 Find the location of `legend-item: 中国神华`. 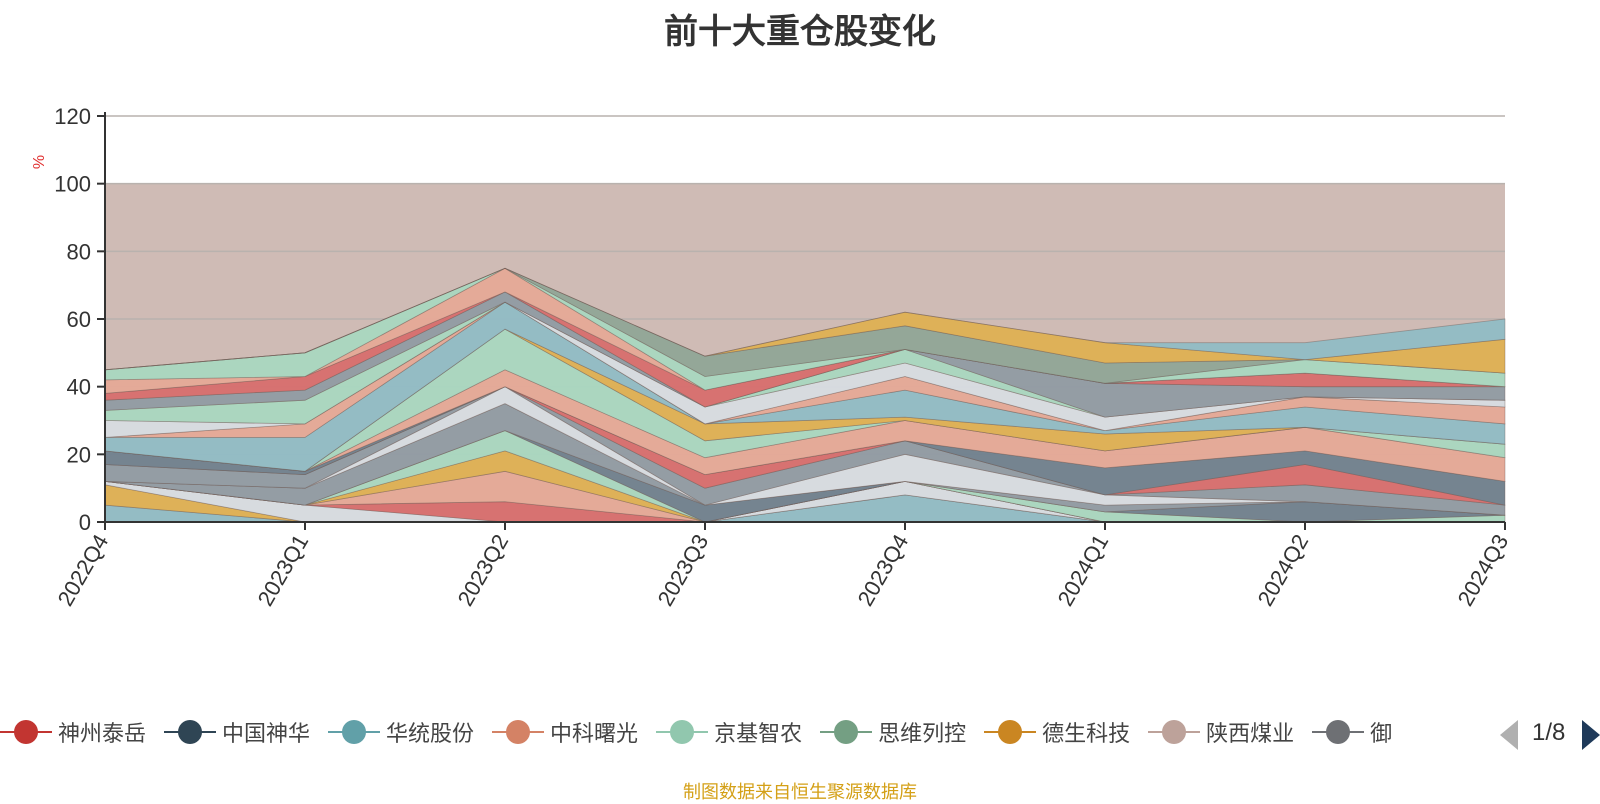

legend-item: 中国神华 is located at coordinates (237, 732).